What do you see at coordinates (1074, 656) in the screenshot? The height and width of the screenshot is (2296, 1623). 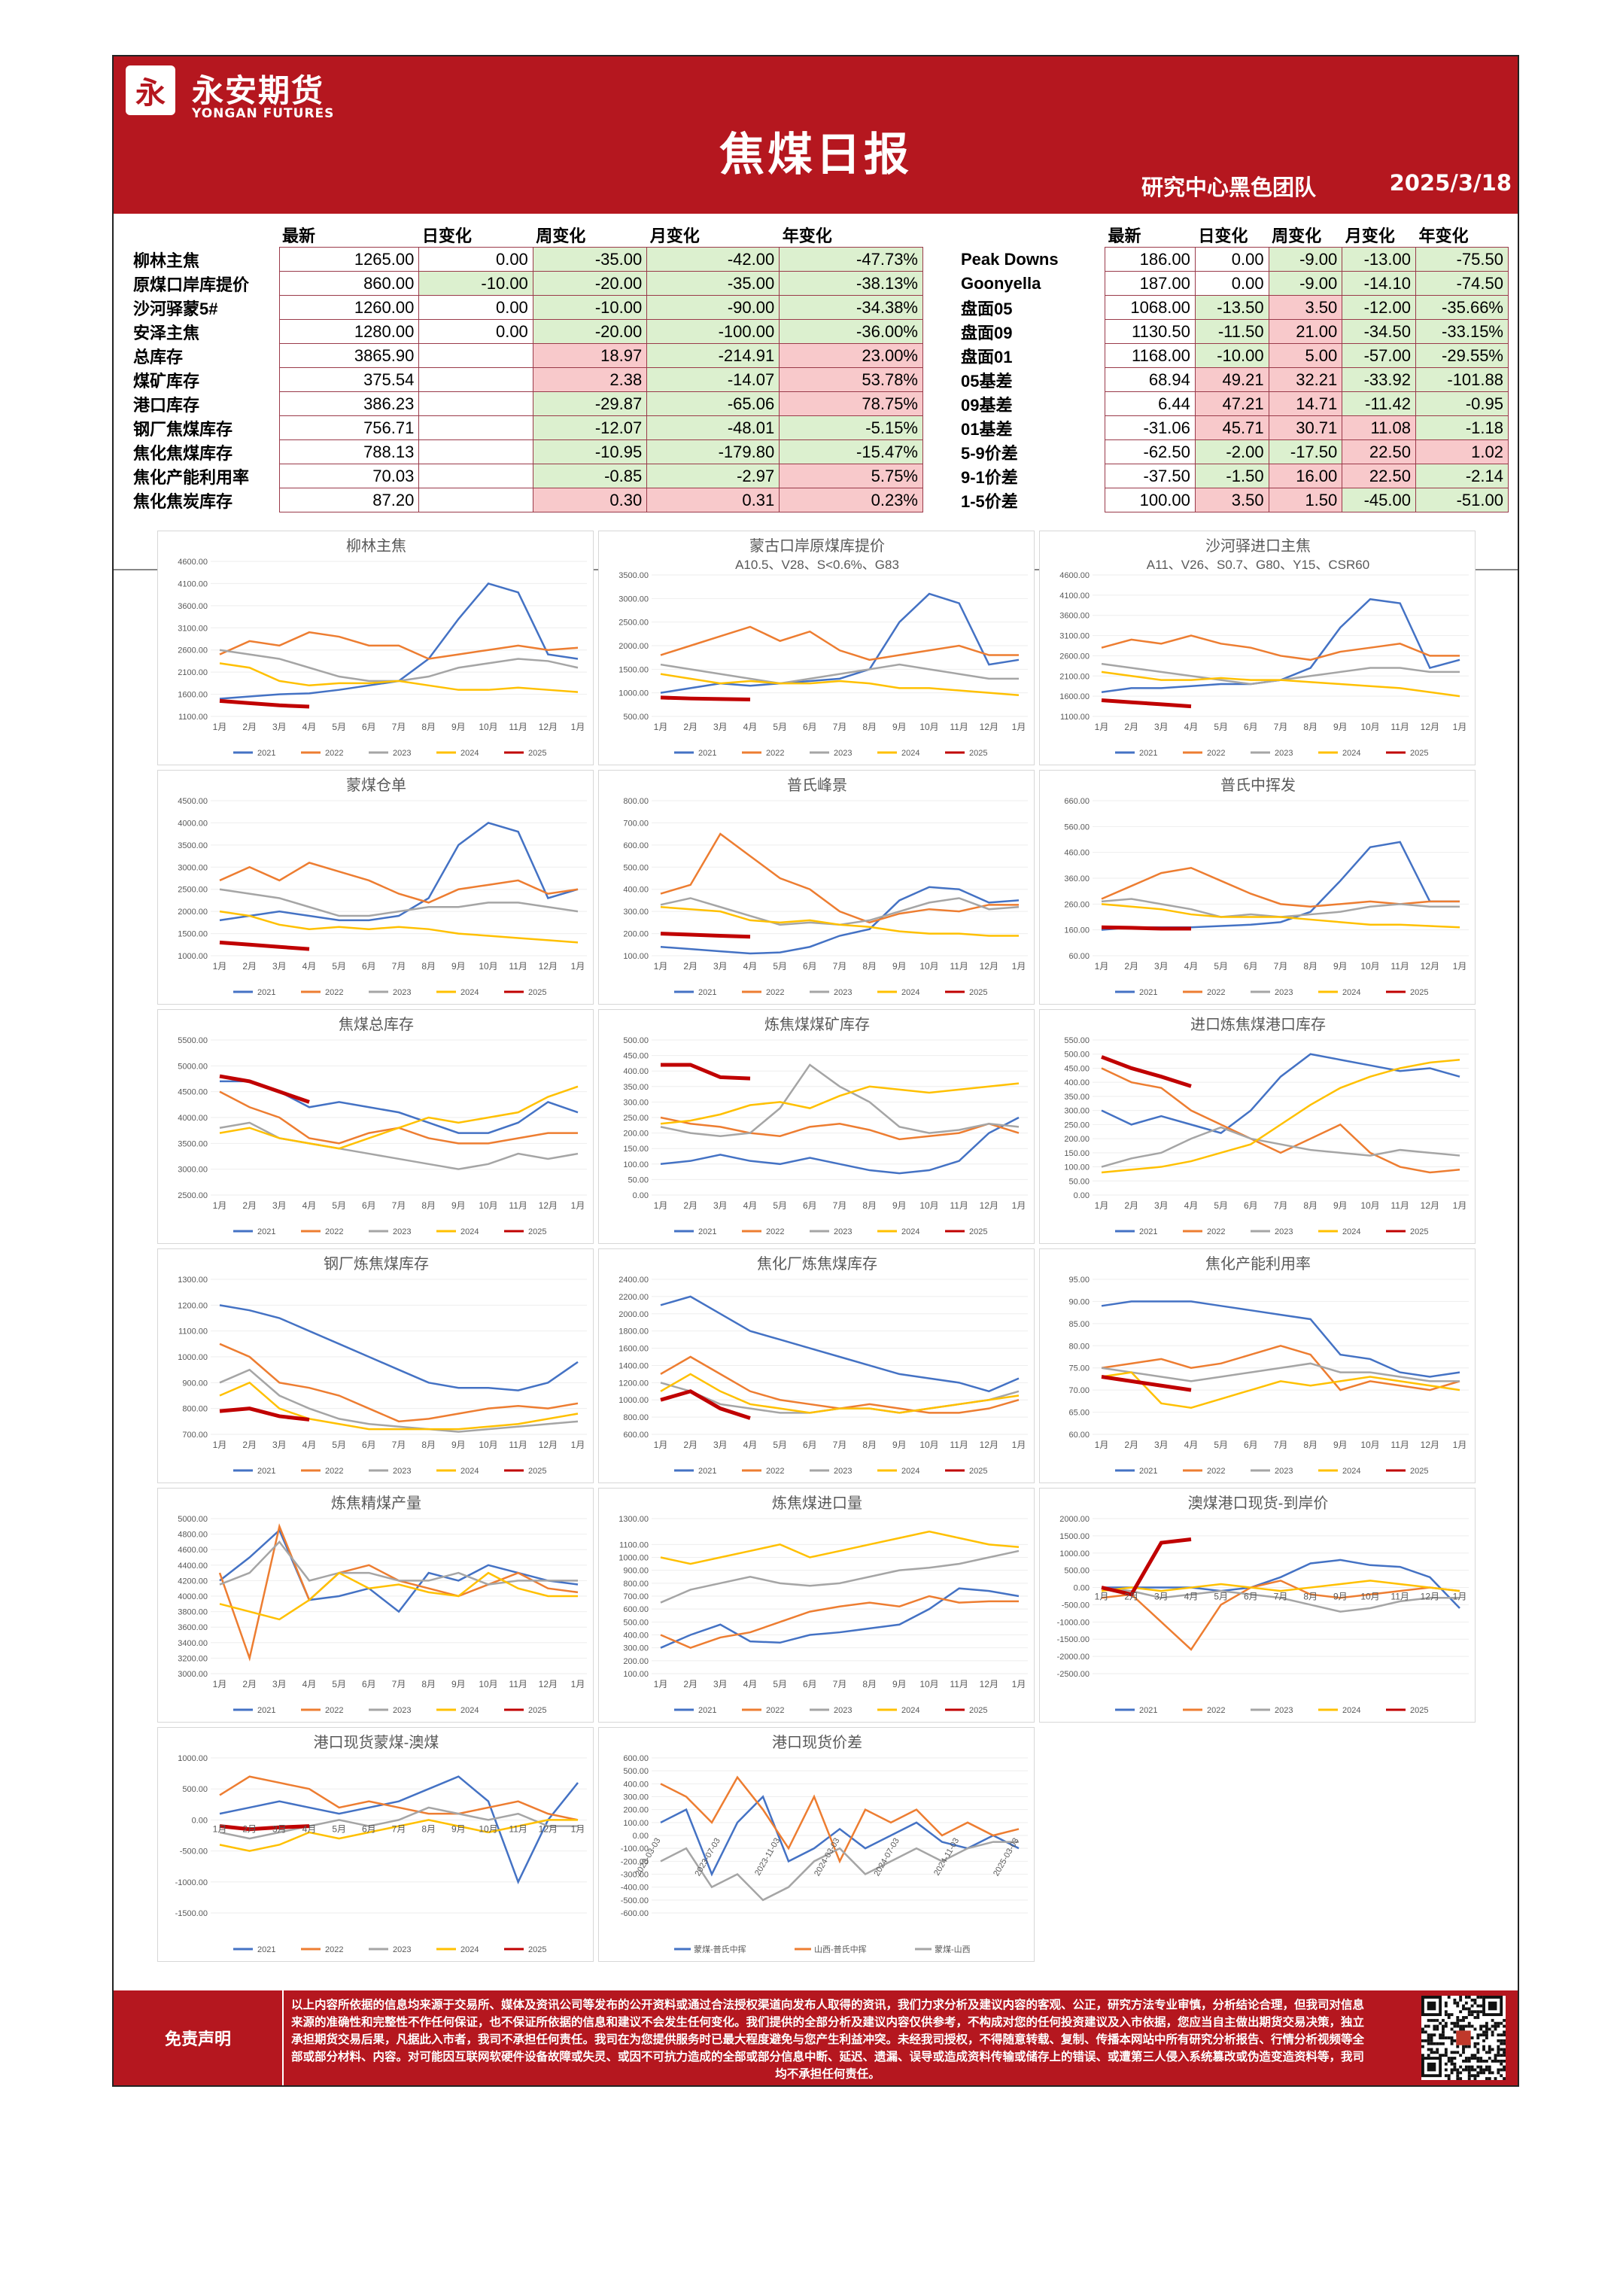 I see `y-tick-label: 2600.00` at bounding box center [1074, 656].